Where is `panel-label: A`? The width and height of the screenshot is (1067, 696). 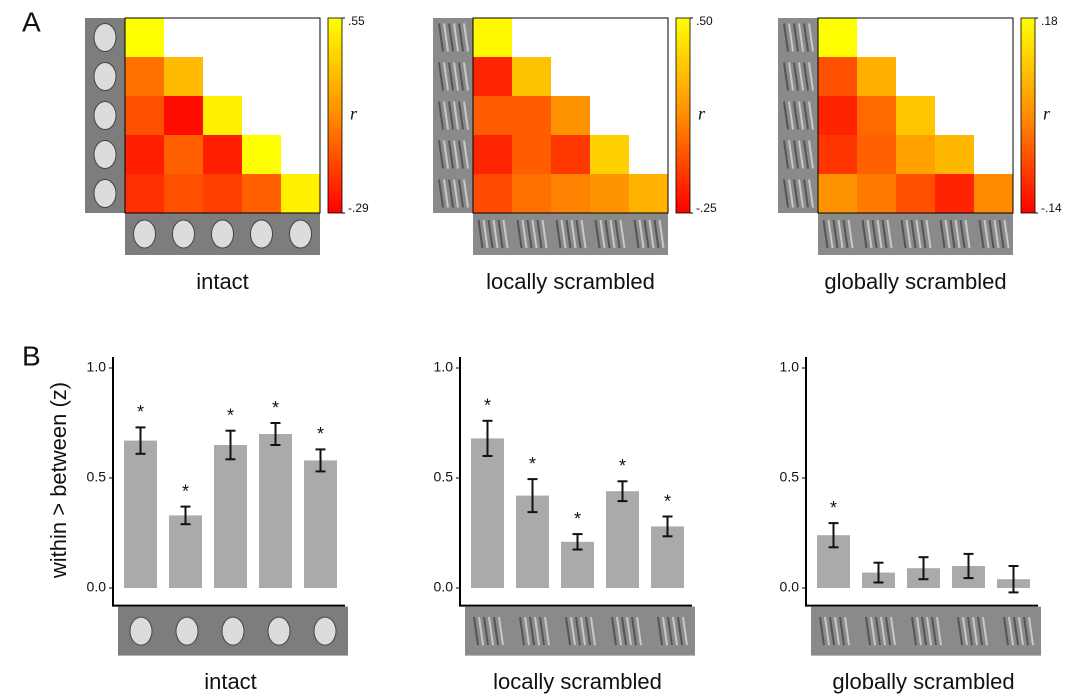 panel-label: A is located at coordinates (31, 21).